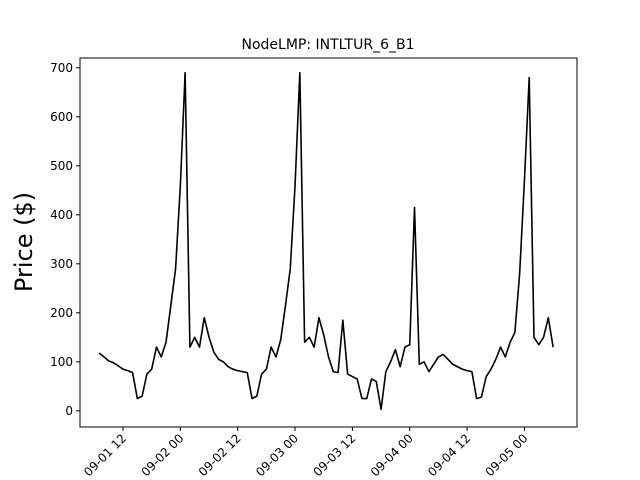 Image resolution: width=640 pixels, height=480 pixels. Describe the element at coordinates (162, 455) in the screenshot. I see `x-tick-label: 09-02 00` at that location.